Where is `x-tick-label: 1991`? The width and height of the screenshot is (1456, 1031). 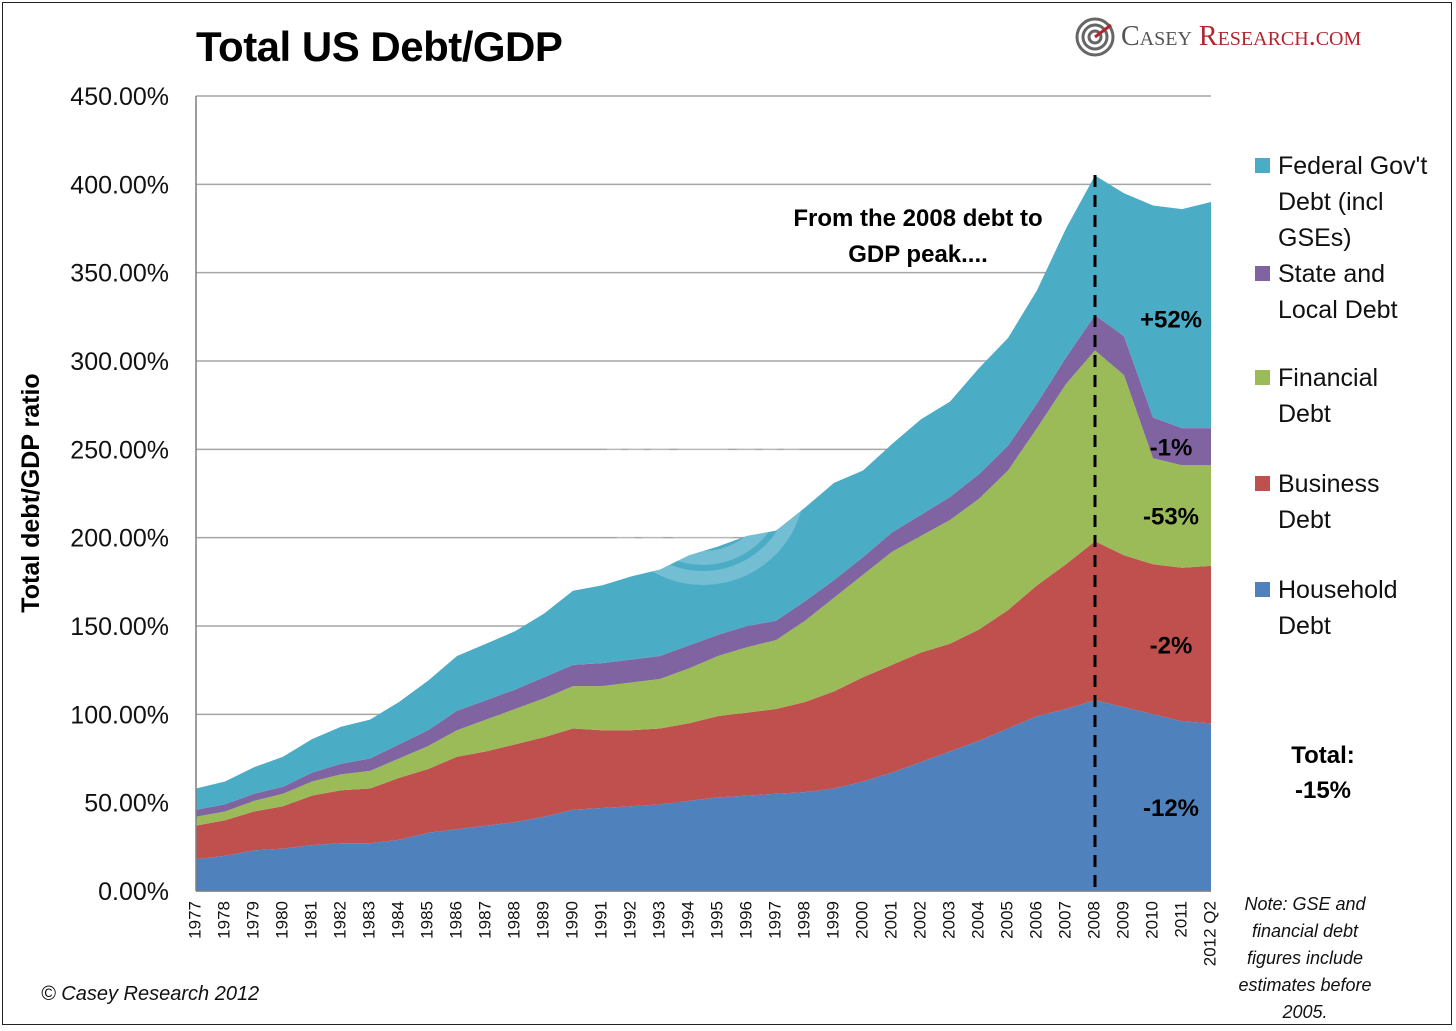 x-tick-label: 1991 is located at coordinates (600, 920).